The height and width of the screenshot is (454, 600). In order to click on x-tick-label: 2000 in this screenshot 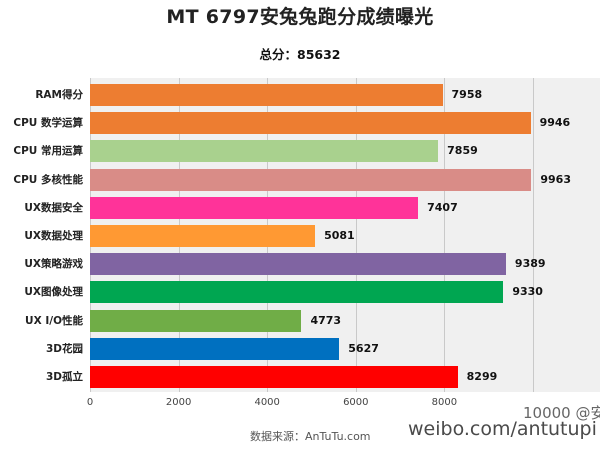, I will do `click(178, 402)`.